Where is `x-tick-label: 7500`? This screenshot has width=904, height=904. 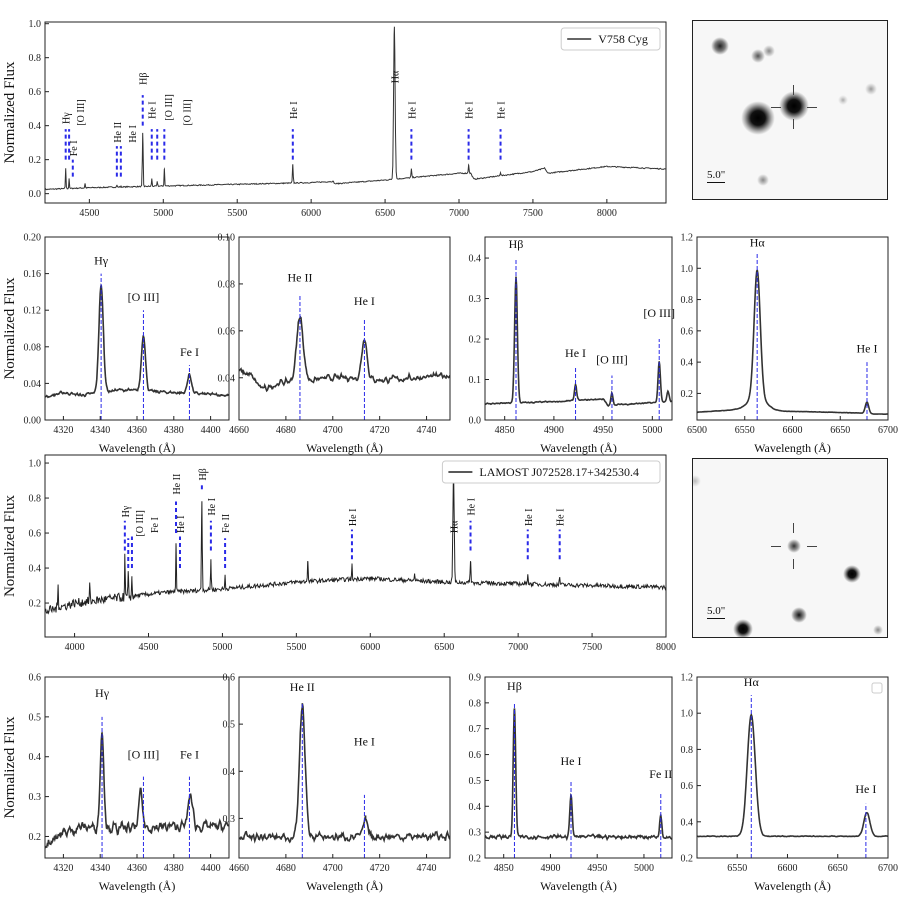
x-tick-label: 7500 is located at coordinates (533, 213).